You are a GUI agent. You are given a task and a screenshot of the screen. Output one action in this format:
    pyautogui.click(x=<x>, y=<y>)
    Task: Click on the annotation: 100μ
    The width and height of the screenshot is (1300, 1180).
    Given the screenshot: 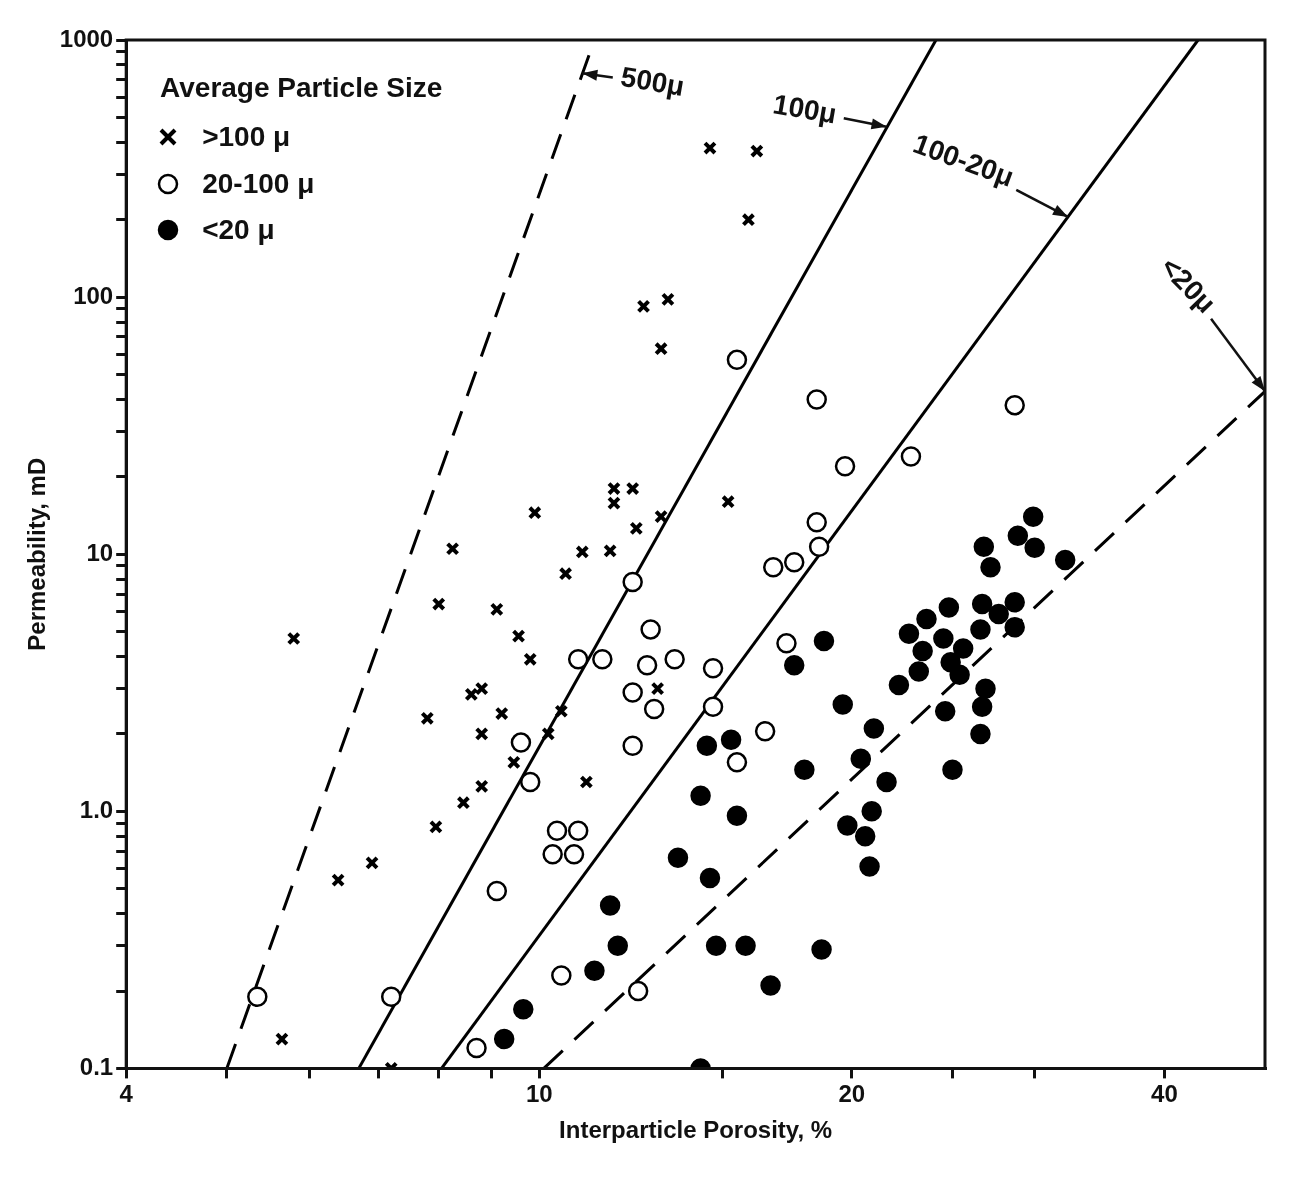 What is the action you would take?
    pyautogui.click(x=804, y=109)
    